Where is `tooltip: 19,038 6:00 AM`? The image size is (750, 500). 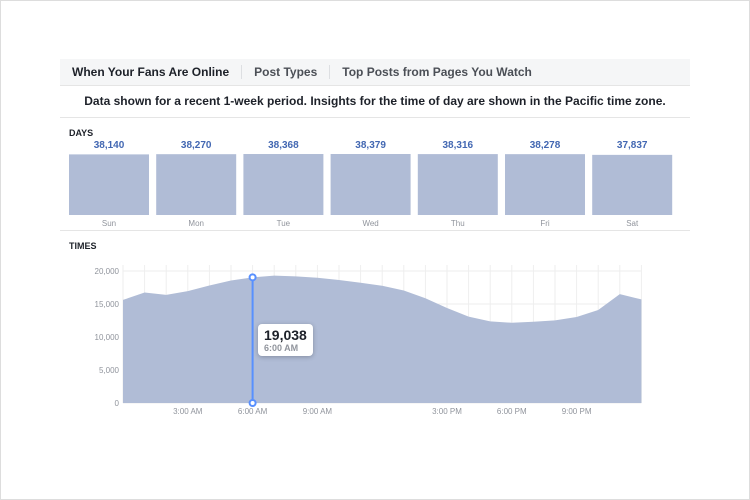
tooltip: 19,038 6:00 AM is located at coordinates (285, 340).